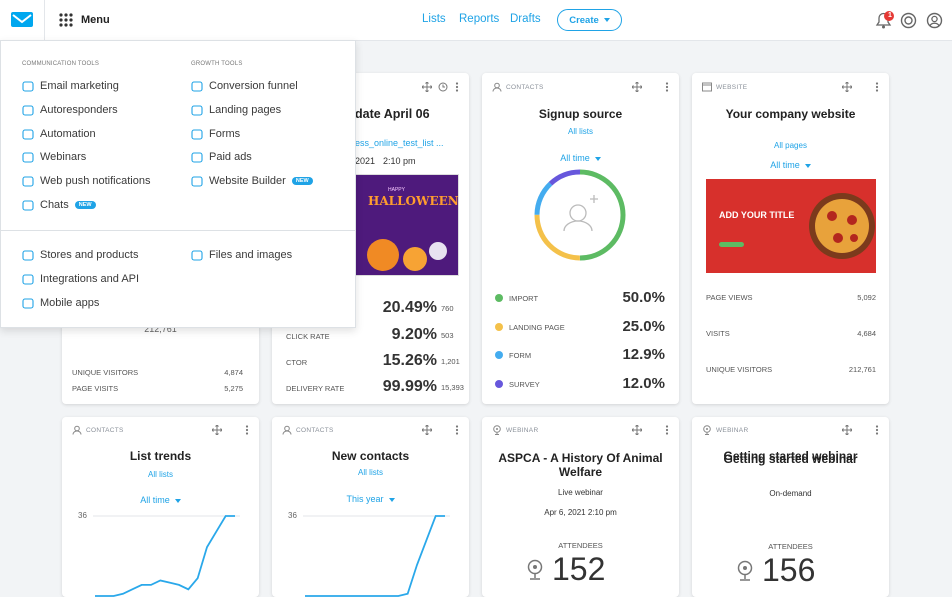 The image size is (952, 597). What do you see at coordinates (261, 181) in the screenshot?
I see `menu-item: Website Builder NEW` at bounding box center [261, 181].